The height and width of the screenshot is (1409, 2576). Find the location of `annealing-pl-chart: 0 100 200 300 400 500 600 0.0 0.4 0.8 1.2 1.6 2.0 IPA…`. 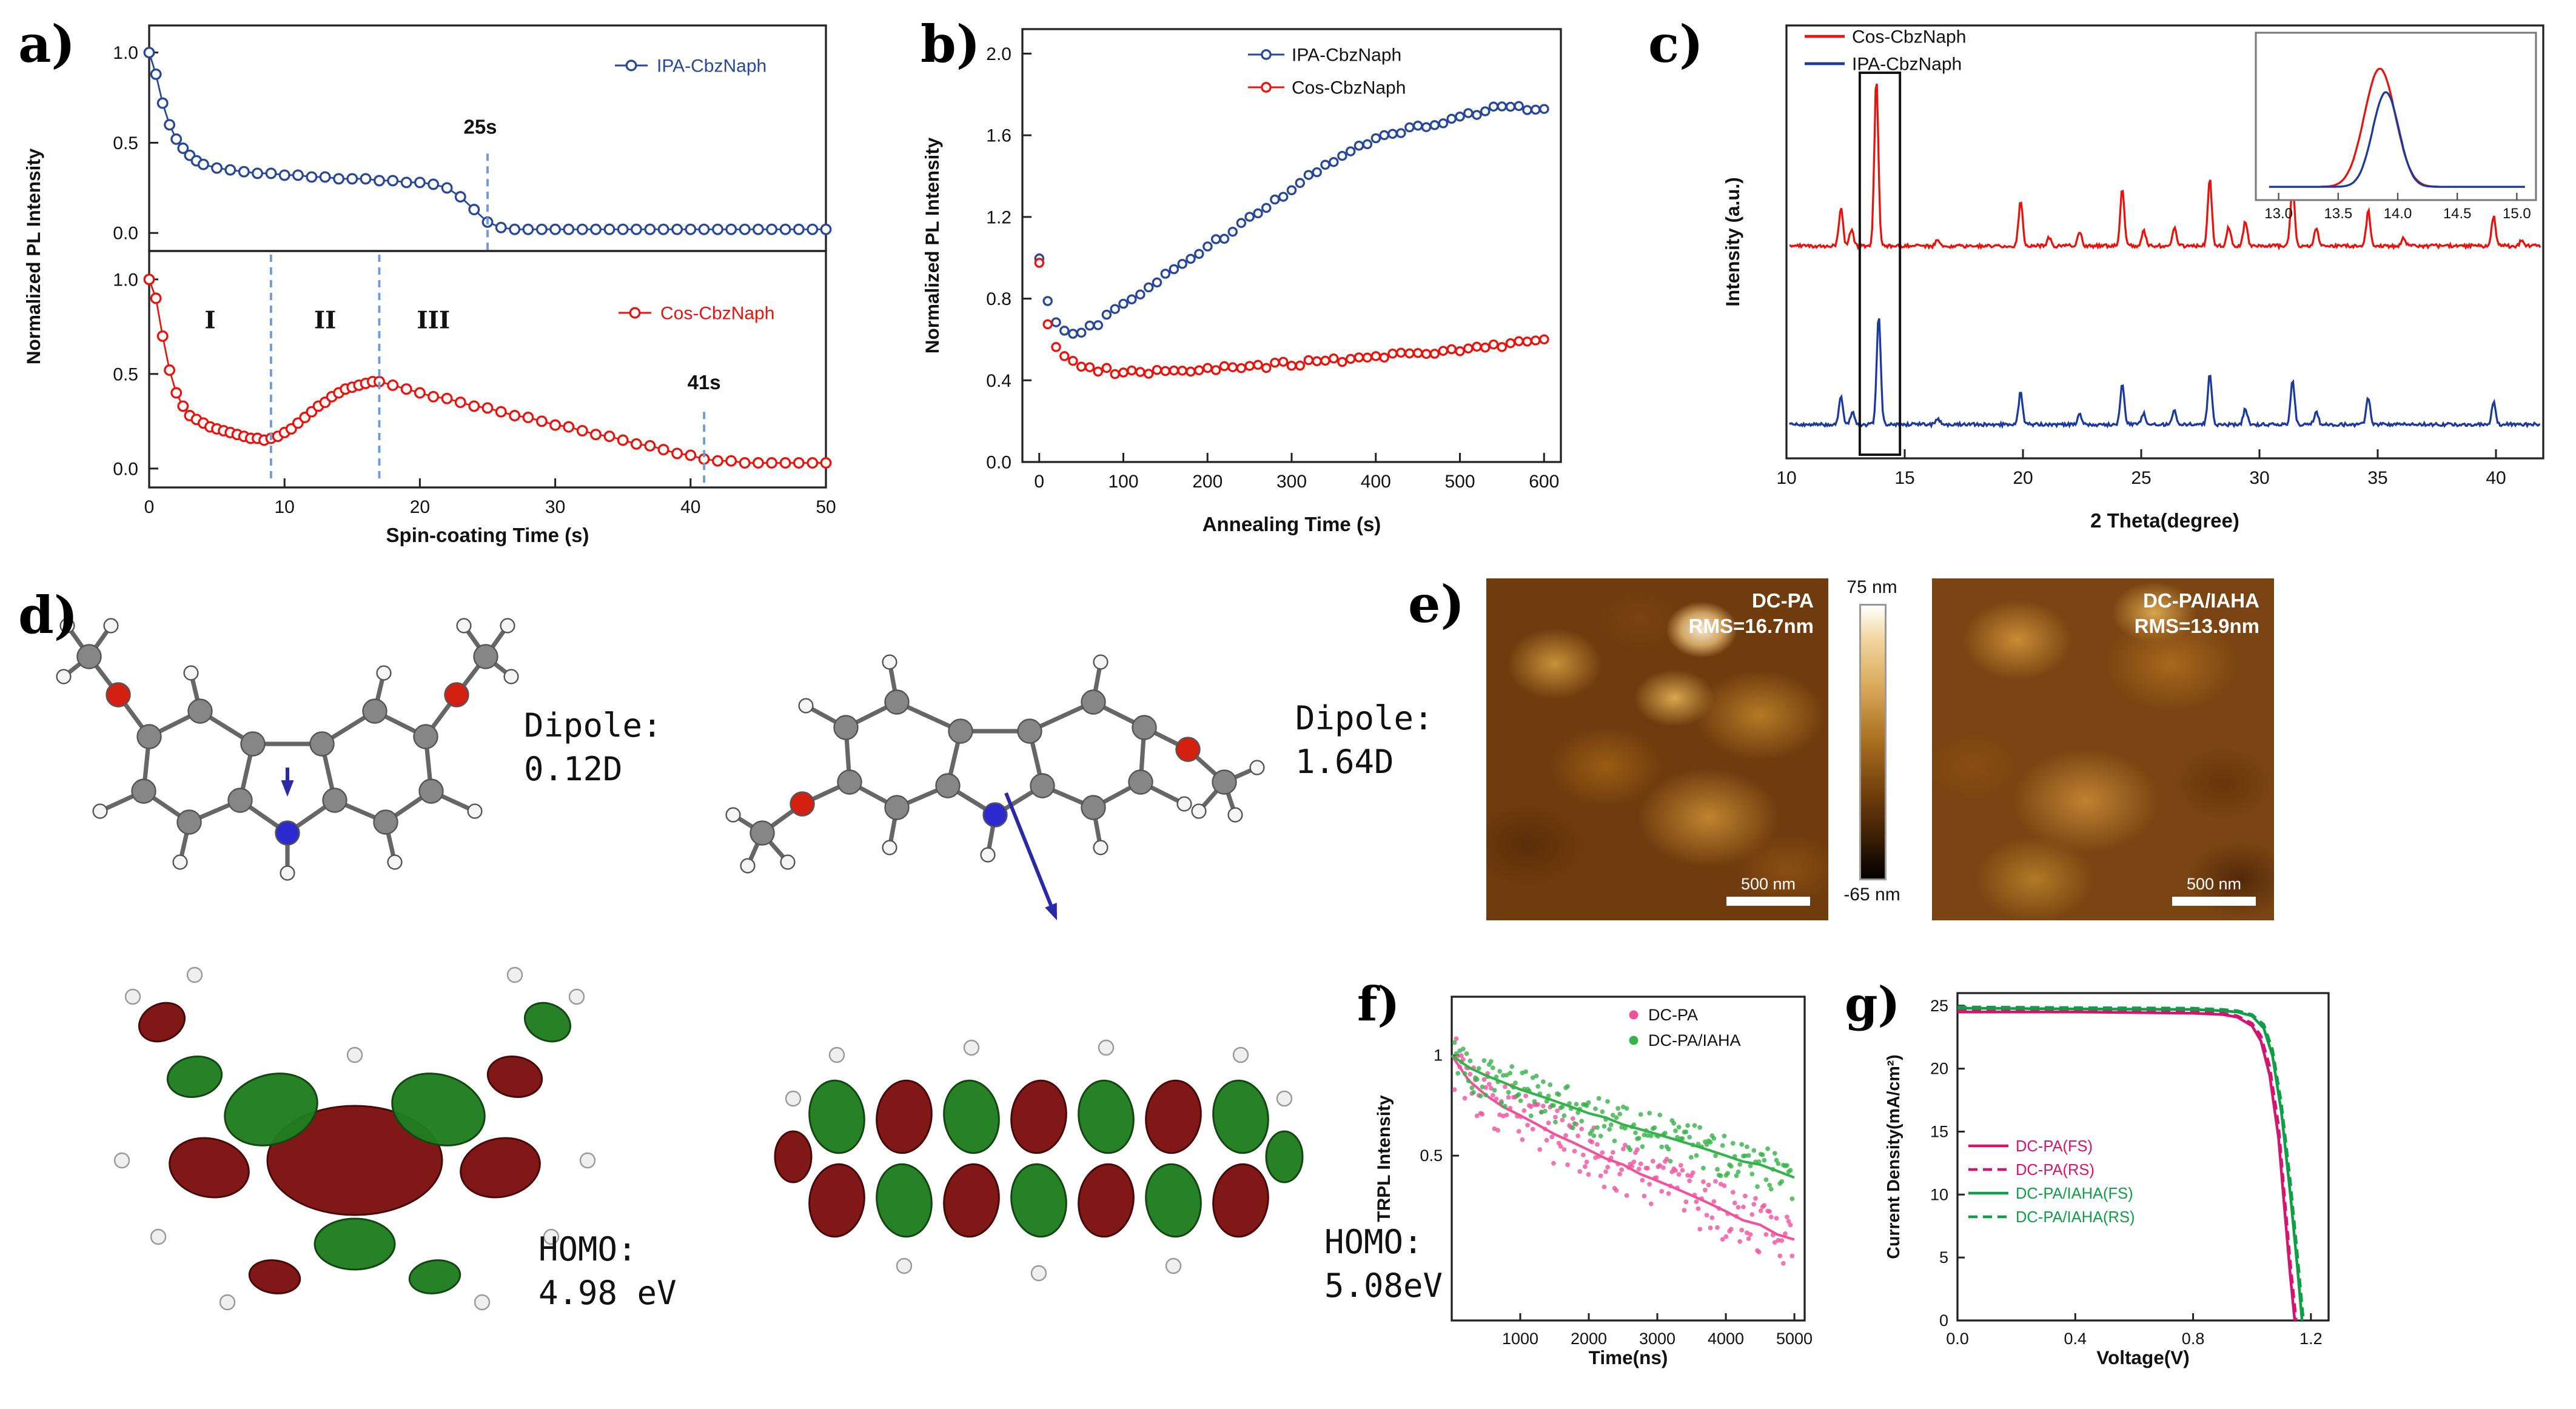

annealing-pl-chart: 0 100 200 300 400 500 600 0.0 0.4 0.8 1.2 1.6 2.0 IPA… is located at coordinates (1241, 281).